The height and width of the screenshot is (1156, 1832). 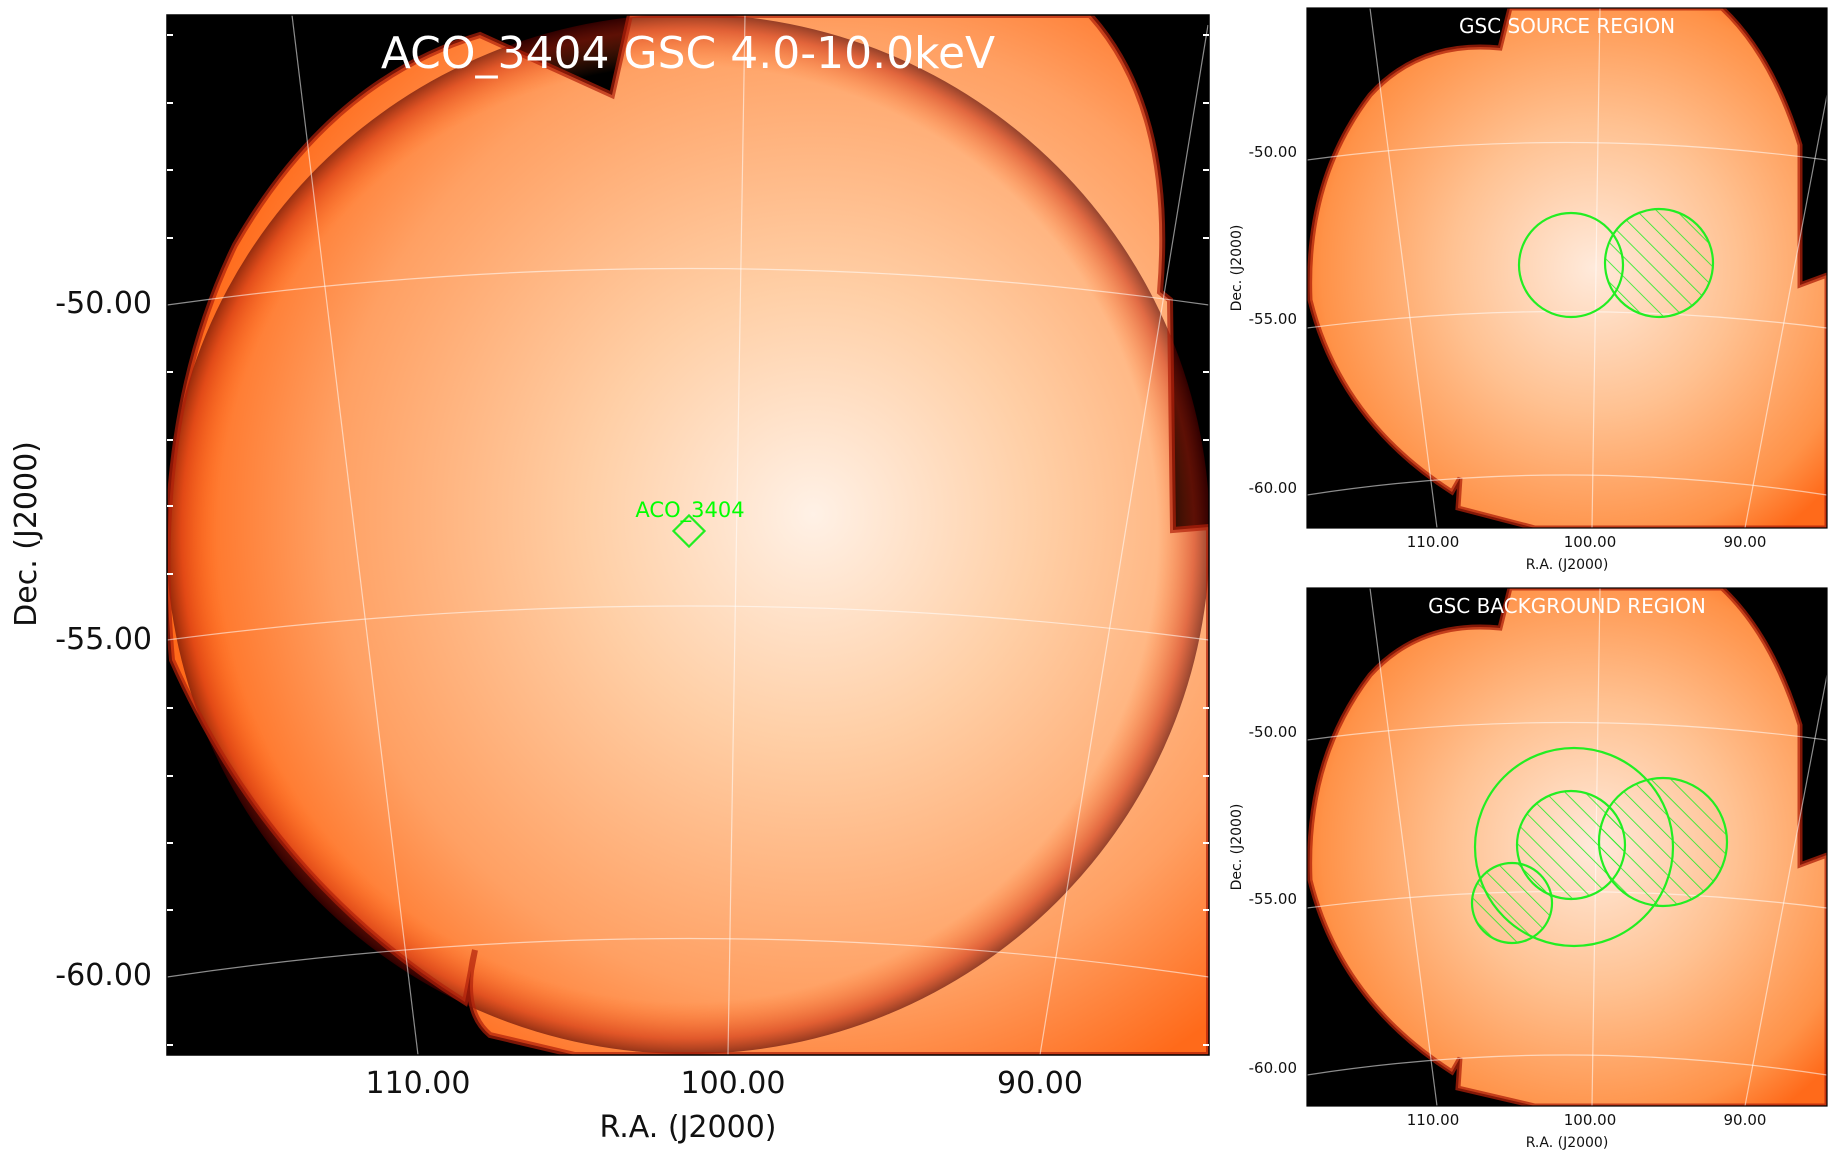 What do you see at coordinates (1237, 847) in the screenshot?
I see `background-ylabel: Dec. (J2000)` at bounding box center [1237, 847].